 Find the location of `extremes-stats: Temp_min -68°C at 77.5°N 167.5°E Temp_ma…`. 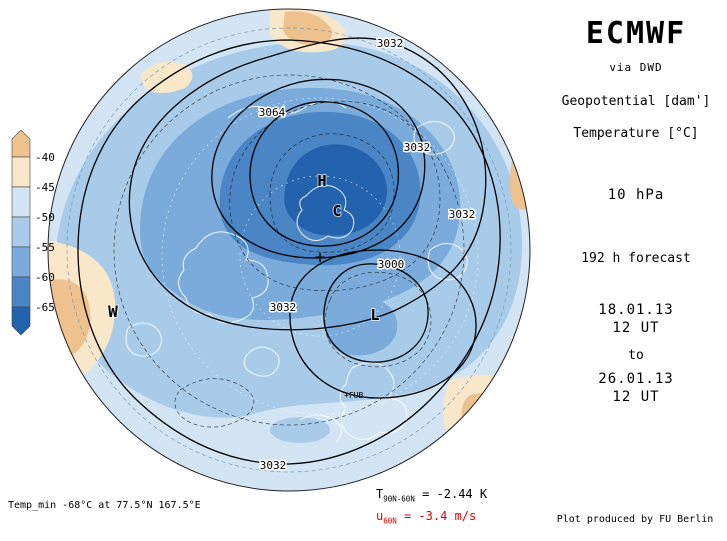

extremes-stats: Temp_min -68°C at 77.5°N 167.5°E Temp_ma… is located at coordinates (107, 506).